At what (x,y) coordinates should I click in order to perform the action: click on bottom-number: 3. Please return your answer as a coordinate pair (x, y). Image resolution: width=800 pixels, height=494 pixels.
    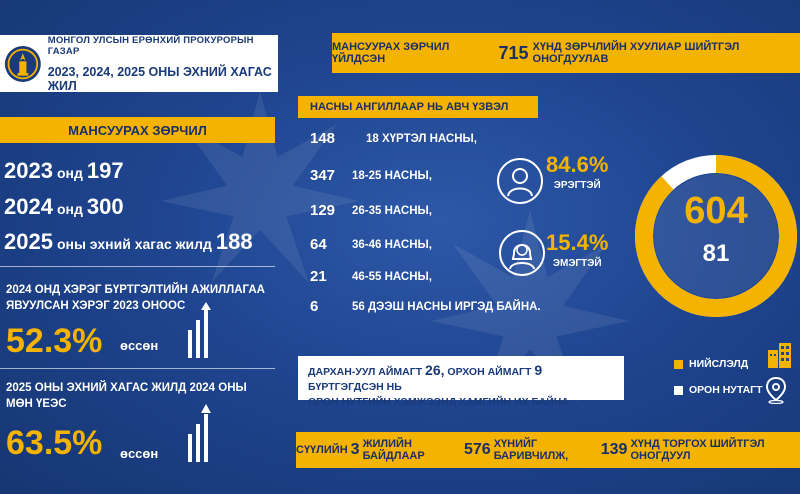
    Looking at the image, I should click on (355, 449).